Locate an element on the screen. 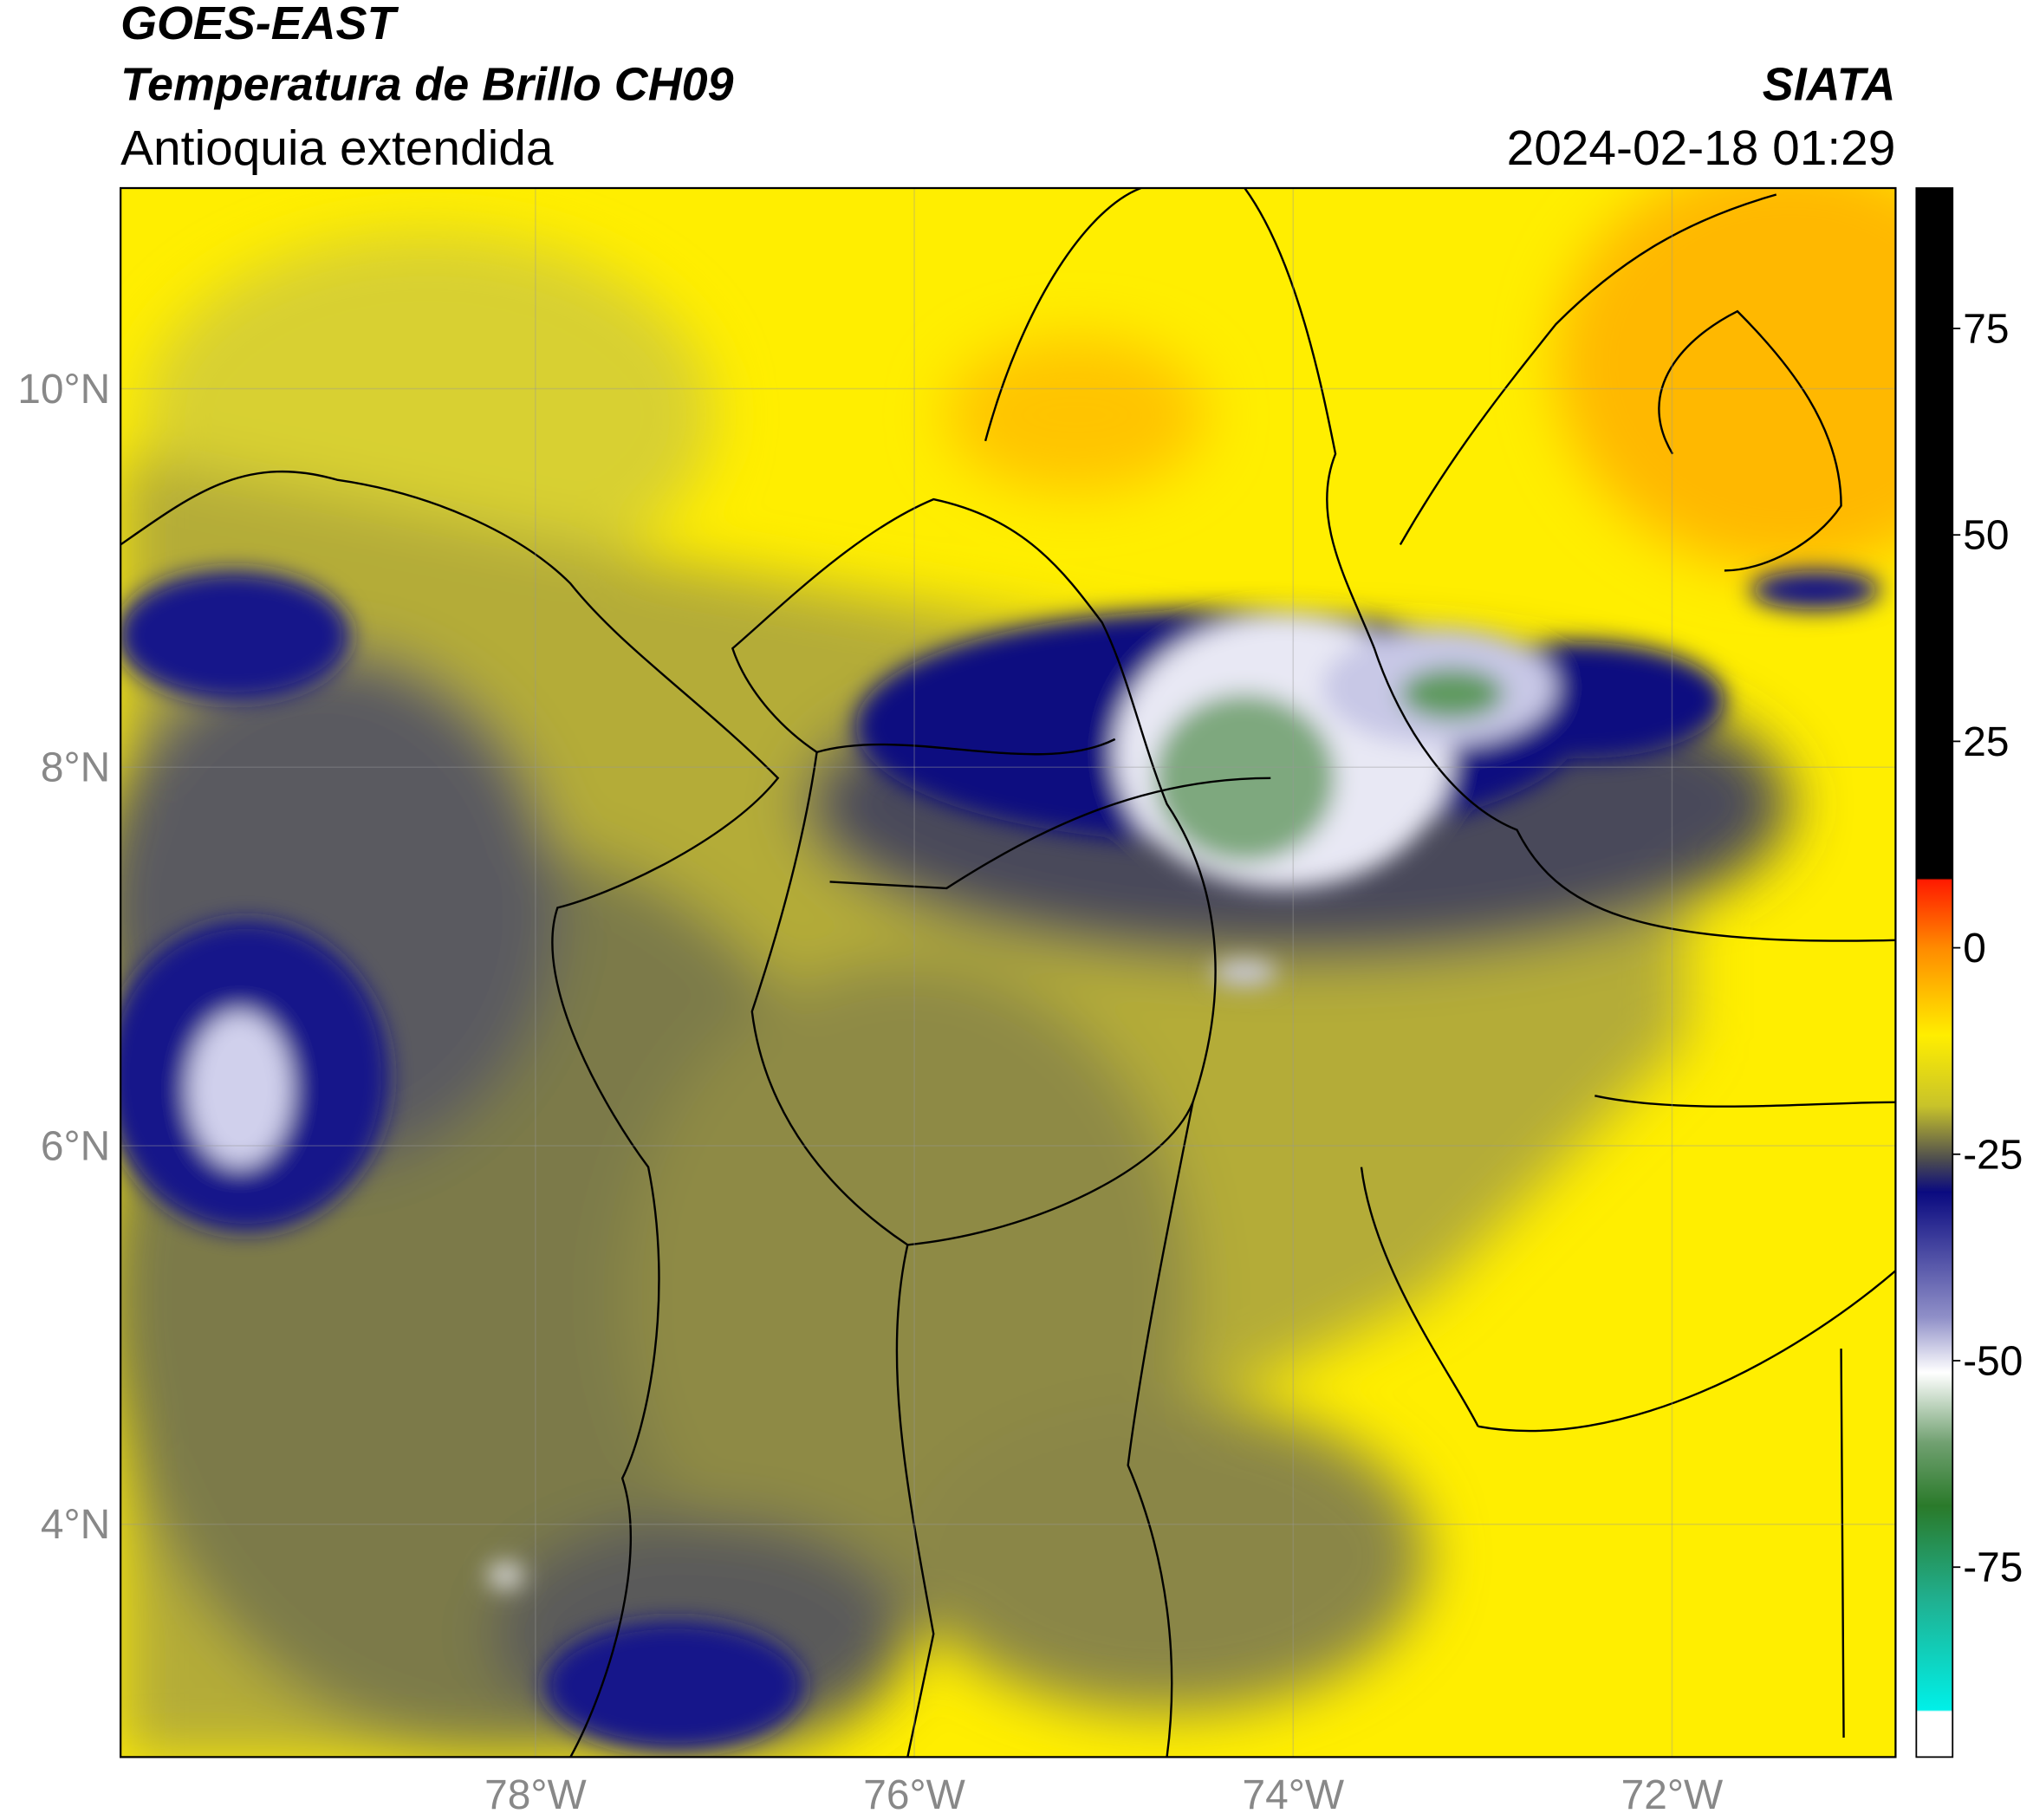  x-tick-label: 78°W is located at coordinates (535, 1795).